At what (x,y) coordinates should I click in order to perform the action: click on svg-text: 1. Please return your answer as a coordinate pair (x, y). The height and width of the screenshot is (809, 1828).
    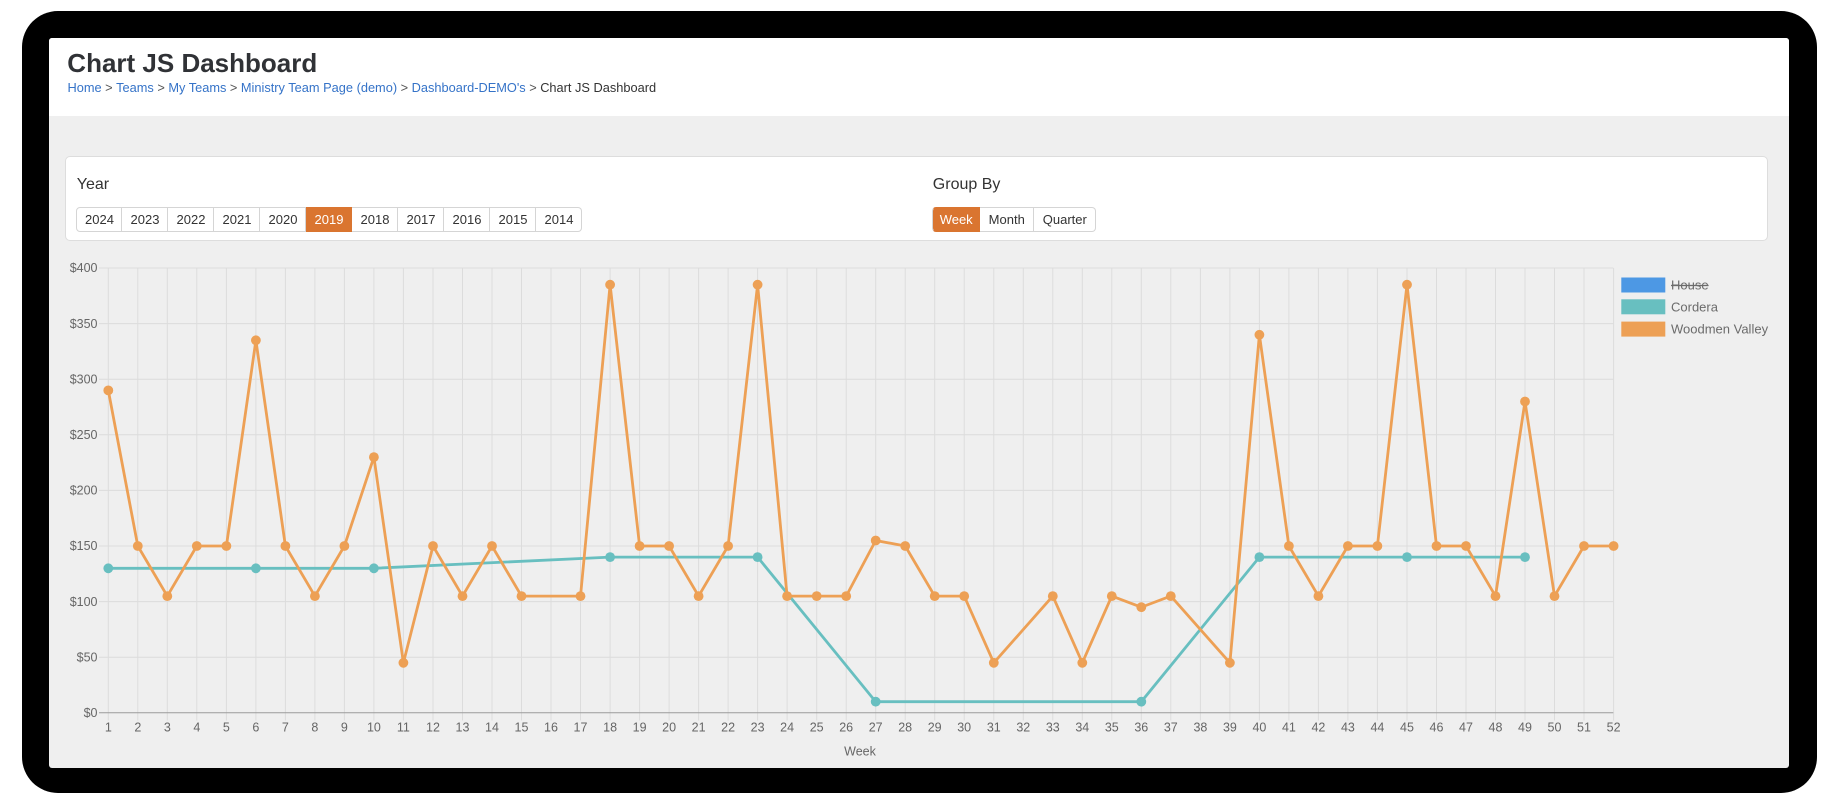
    Looking at the image, I should click on (107, 727).